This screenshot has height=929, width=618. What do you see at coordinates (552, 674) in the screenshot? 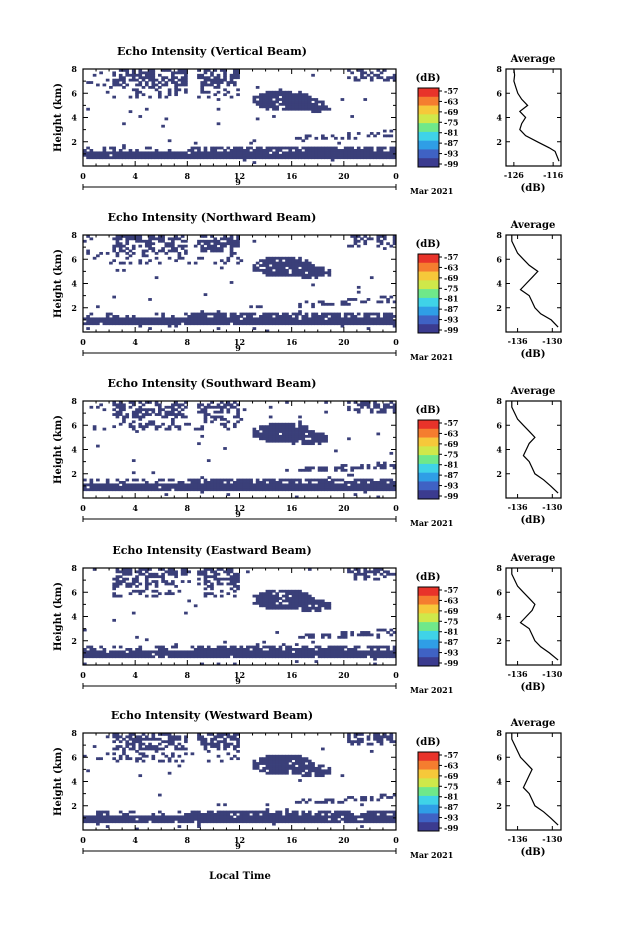
I see `profile-x-tick-label: -130` at bounding box center [552, 674].